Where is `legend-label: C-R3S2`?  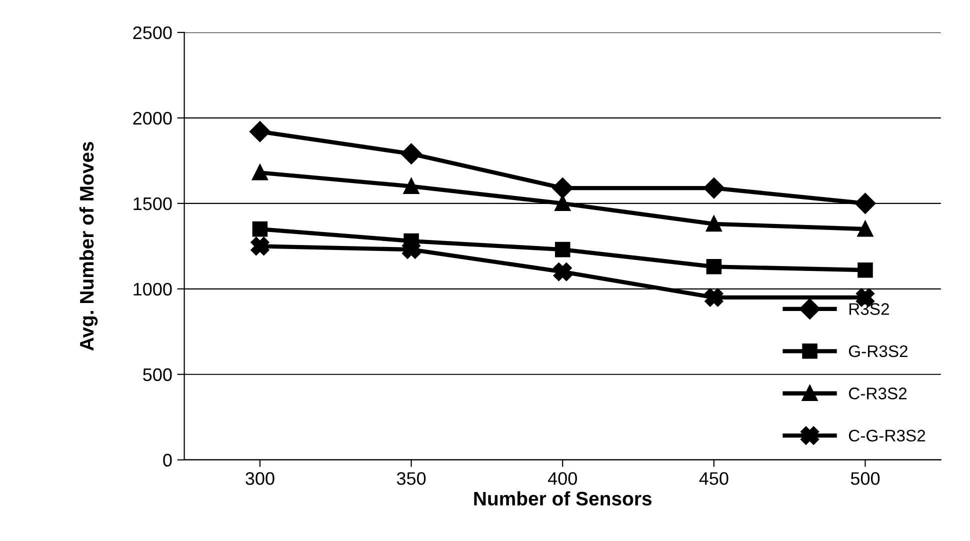 legend-label: C-R3S2 is located at coordinates (877, 394).